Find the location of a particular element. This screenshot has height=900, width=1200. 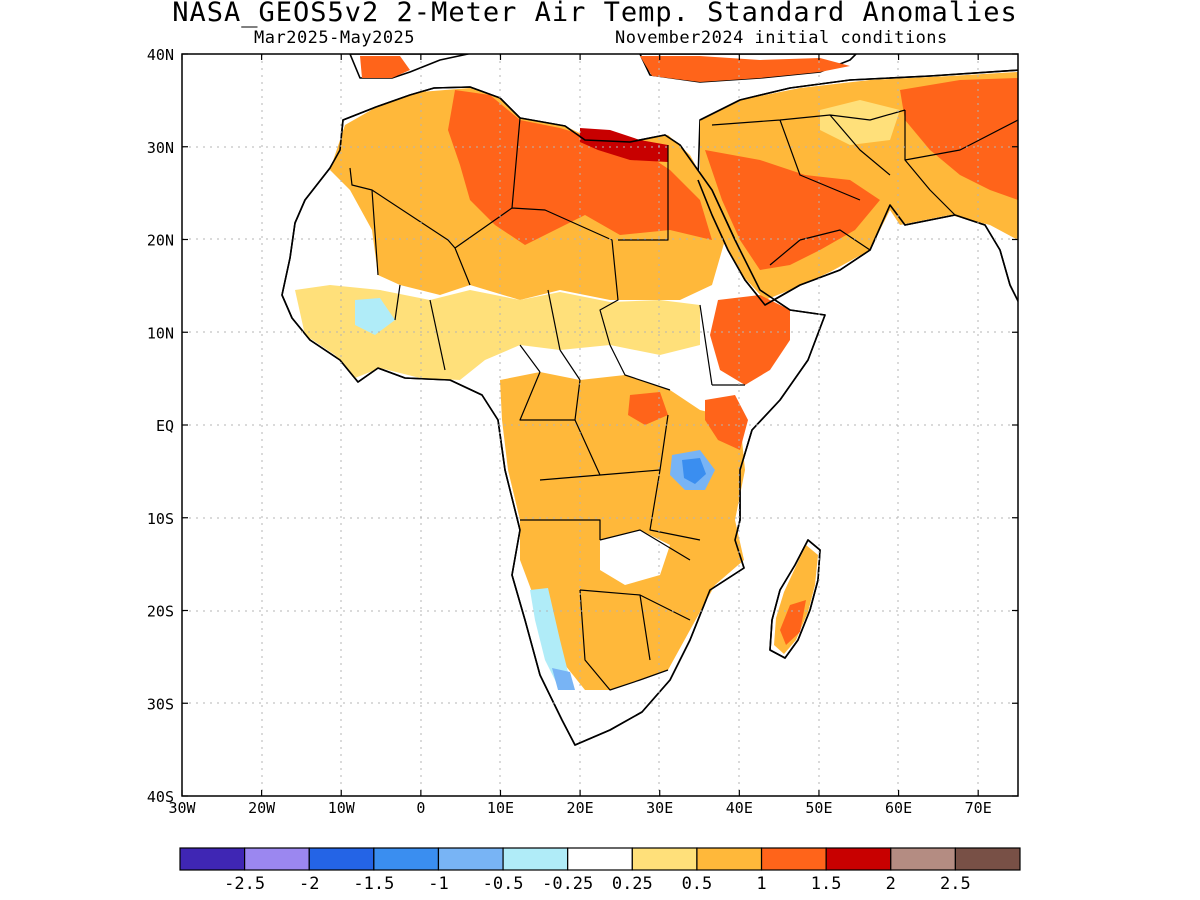

anomaly-0p25-zambia is located at coordinates (635, 557).